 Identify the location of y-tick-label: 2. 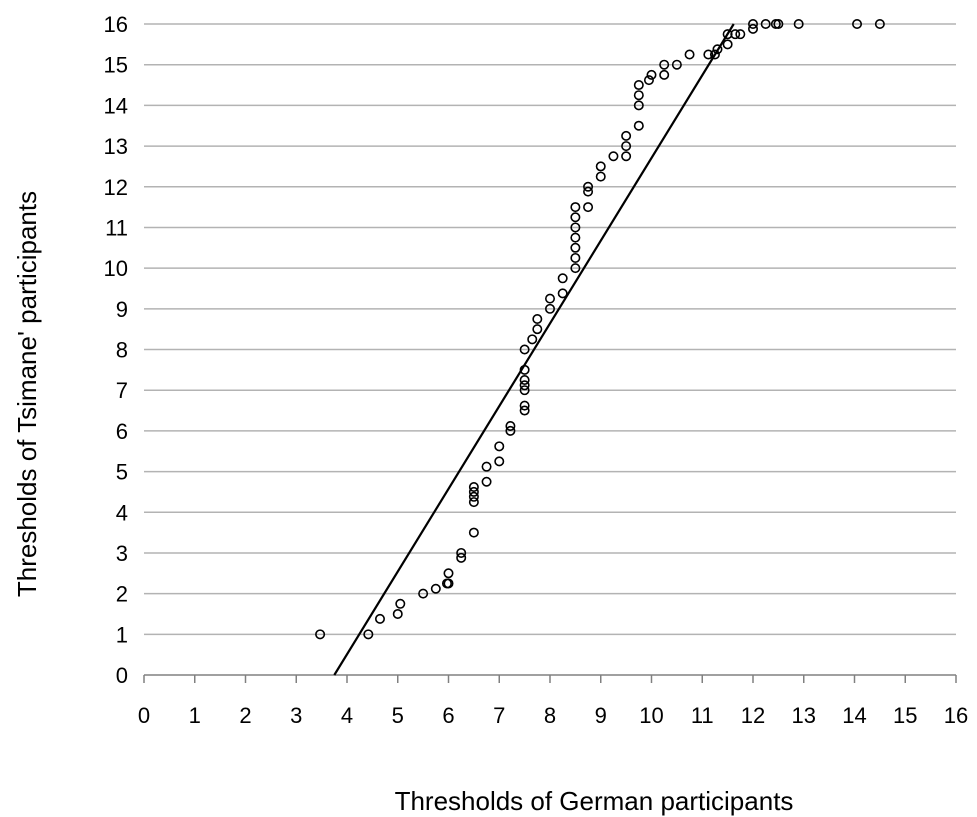
(122, 594).